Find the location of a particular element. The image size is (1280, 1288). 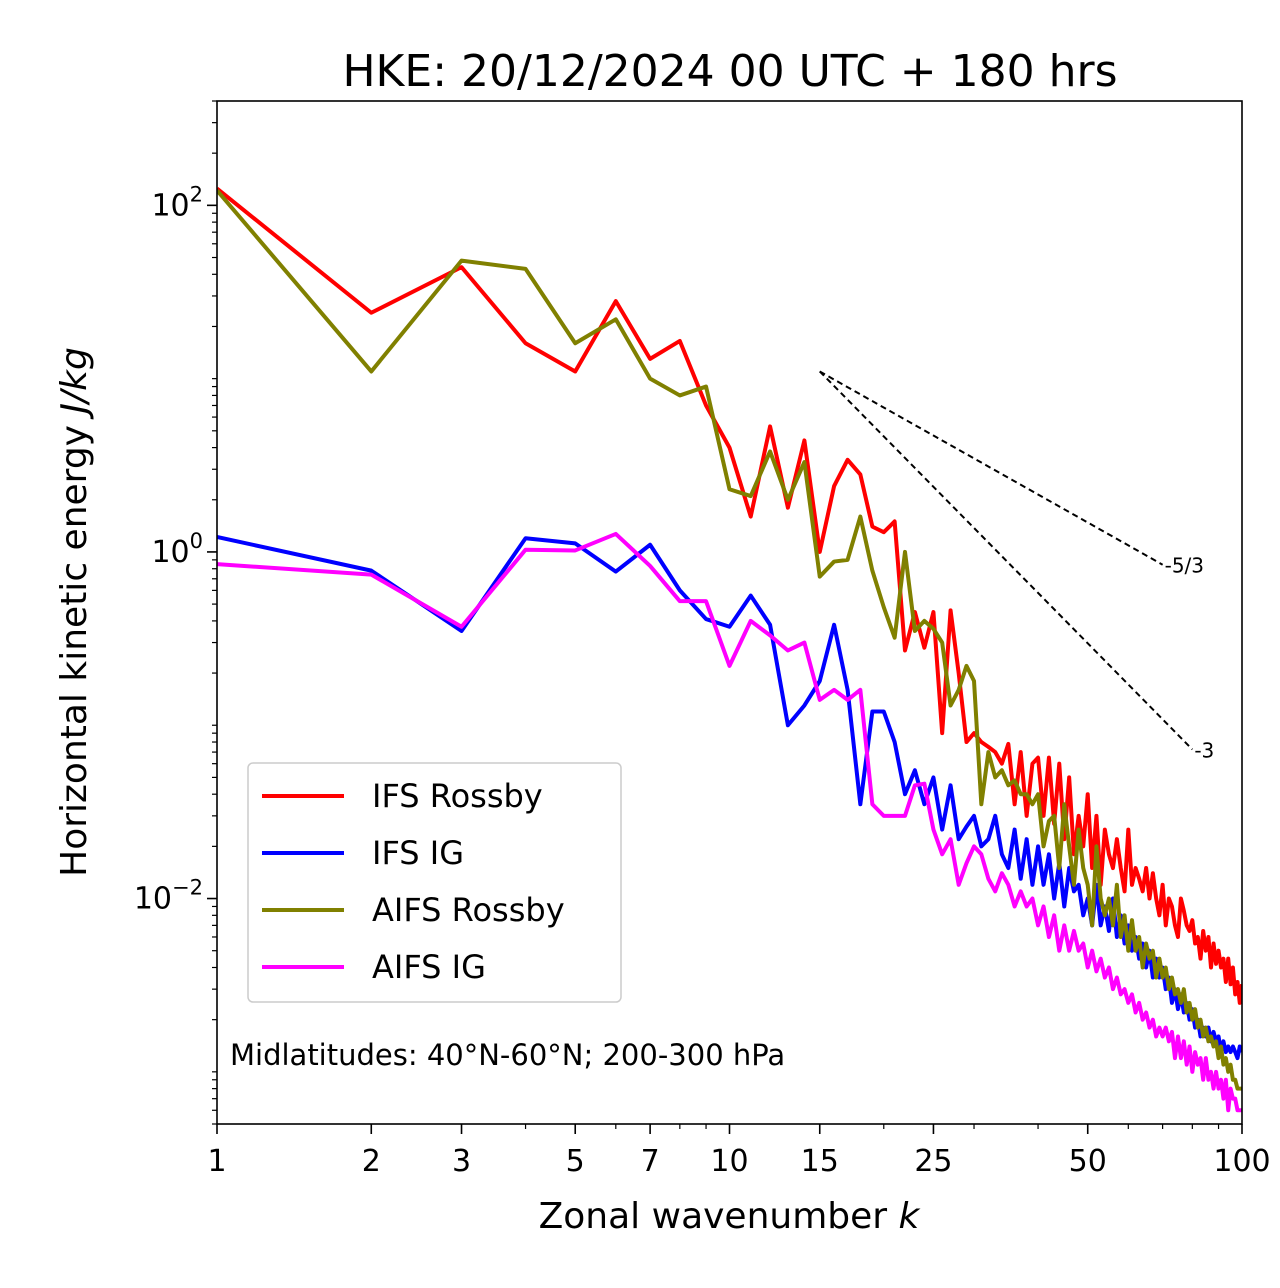

y-axis-label: Horizontal kinetic energy J/kg is located at coordinates (74, 612).